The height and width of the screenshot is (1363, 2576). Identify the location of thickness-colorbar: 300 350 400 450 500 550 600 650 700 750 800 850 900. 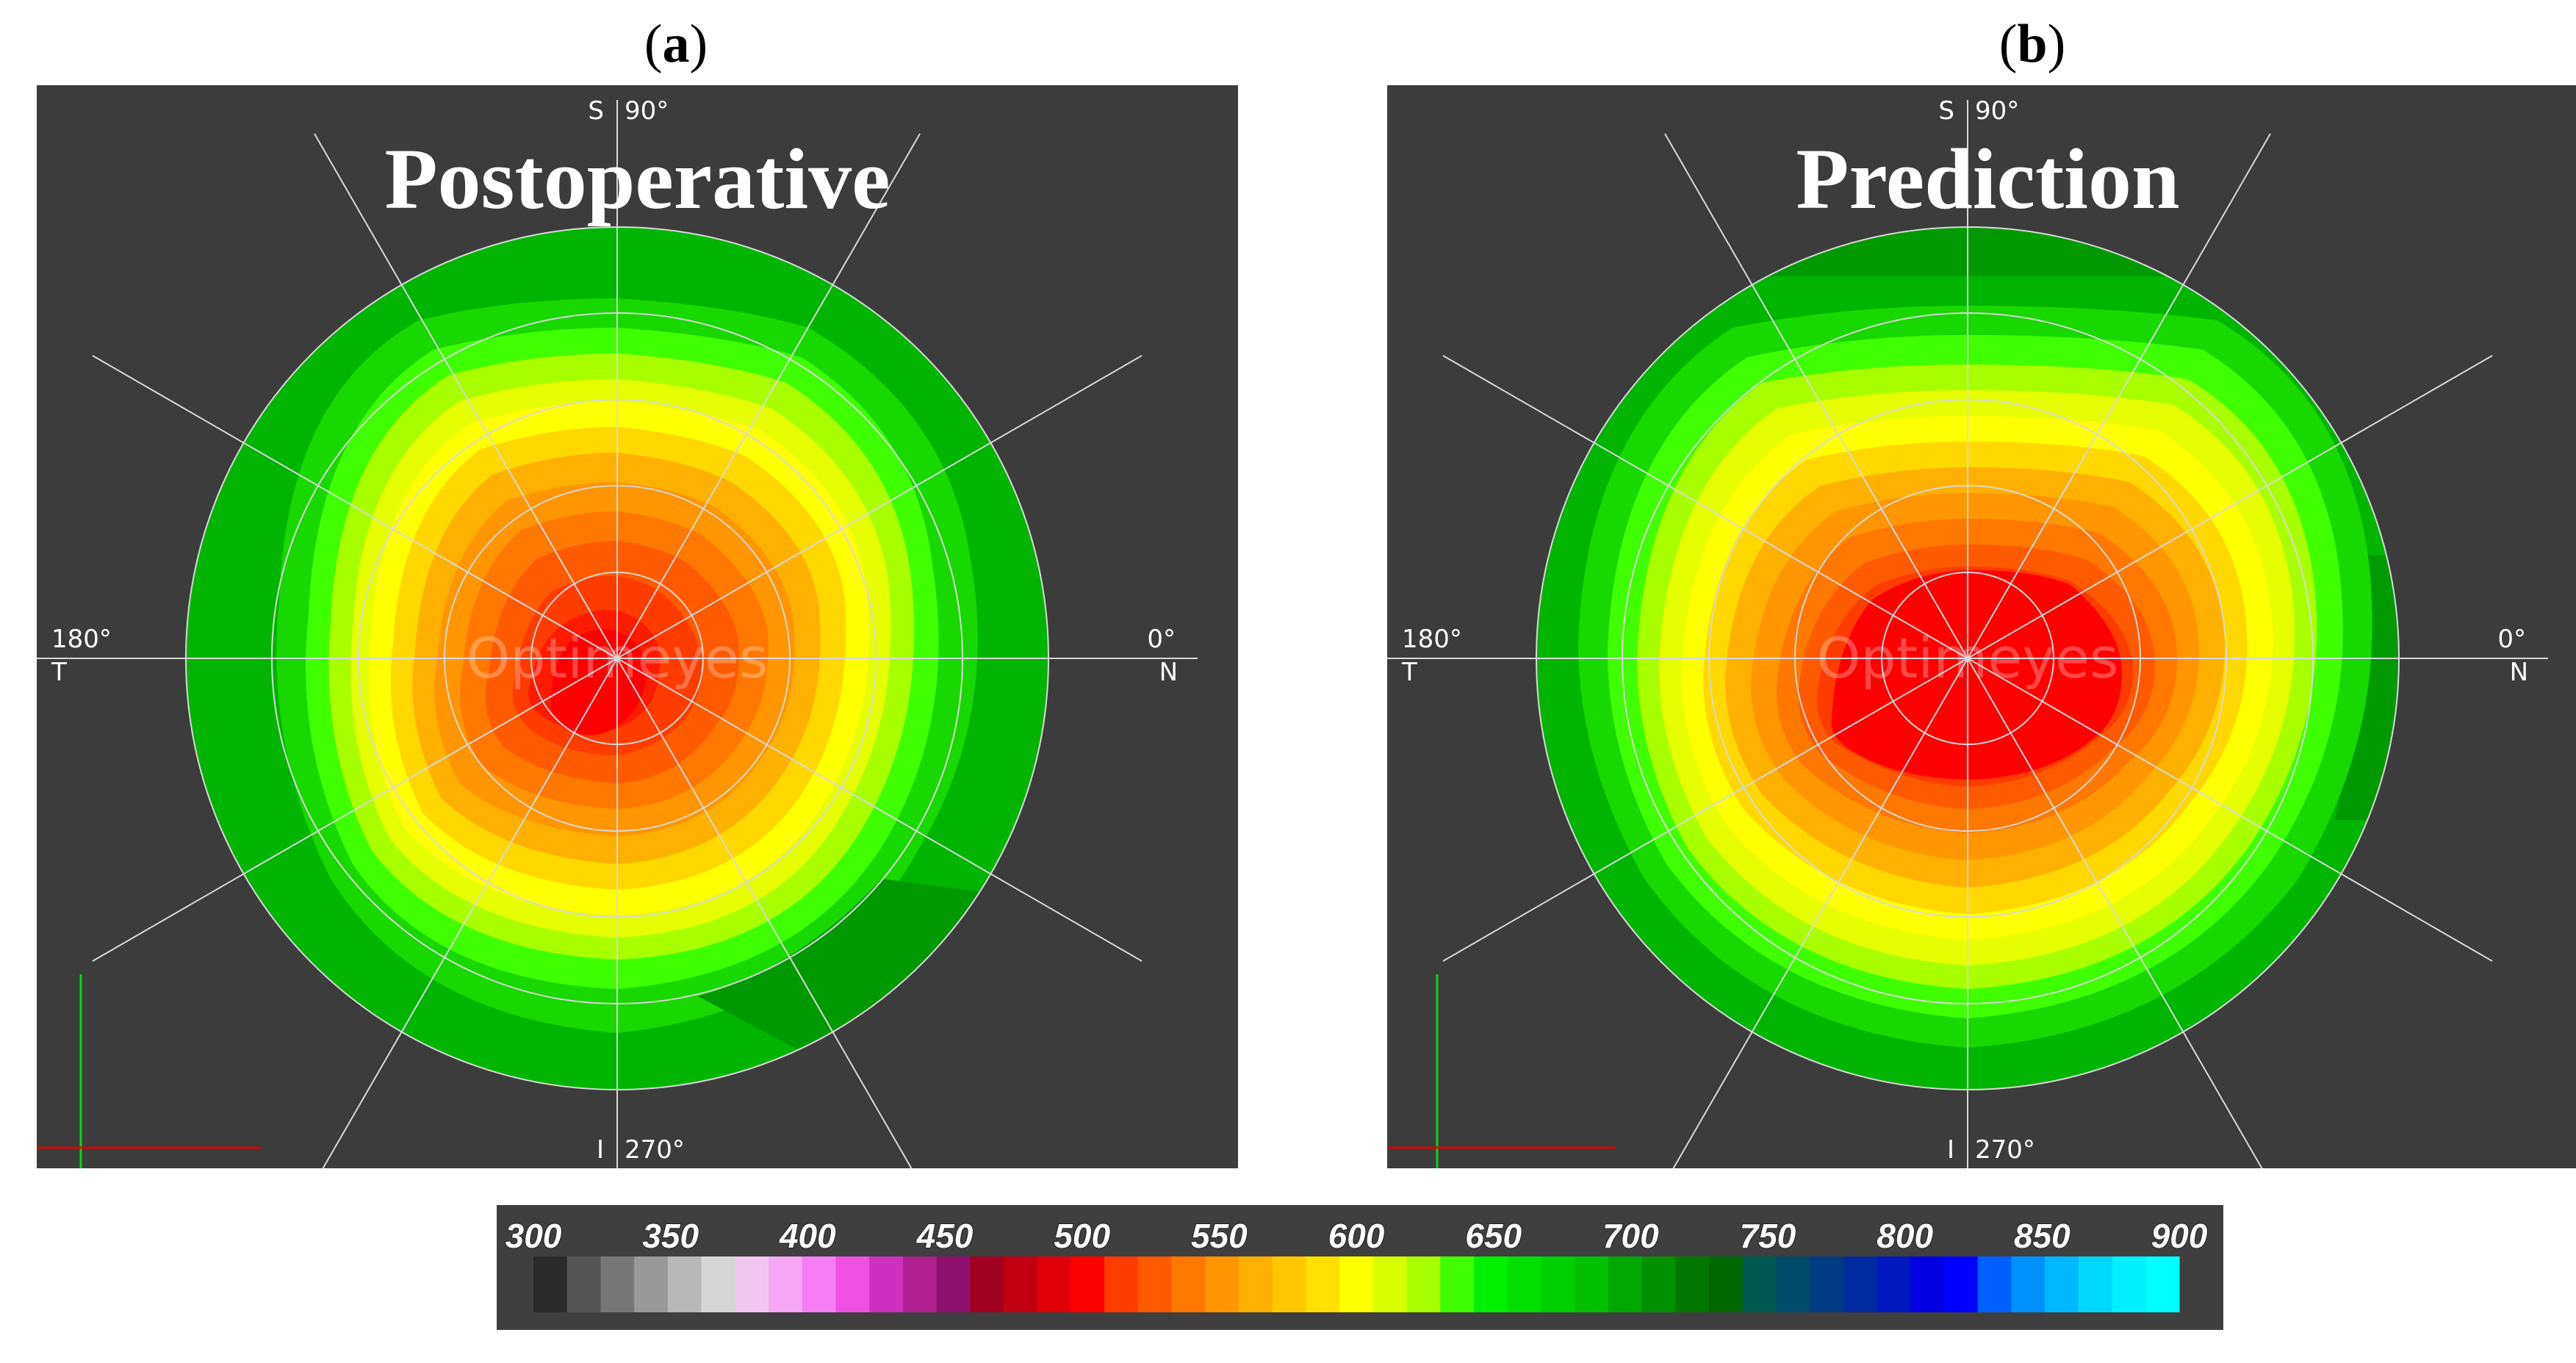
(1360, 1267).